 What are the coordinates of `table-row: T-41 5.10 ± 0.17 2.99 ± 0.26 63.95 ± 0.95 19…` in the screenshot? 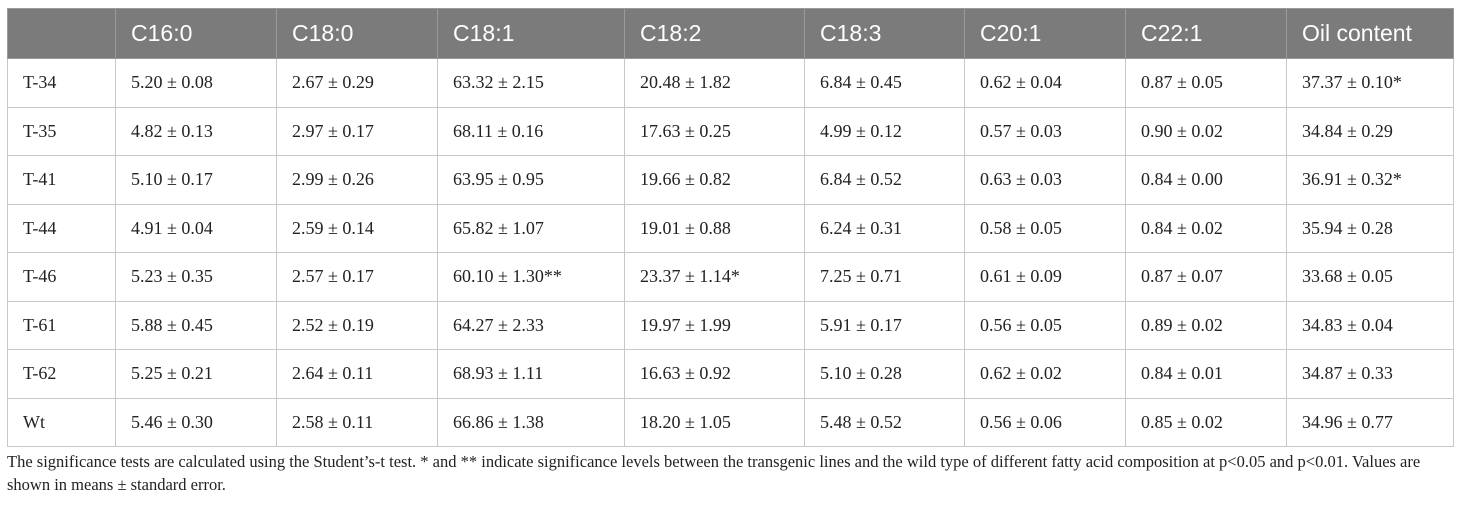 It's located at (730, 180).